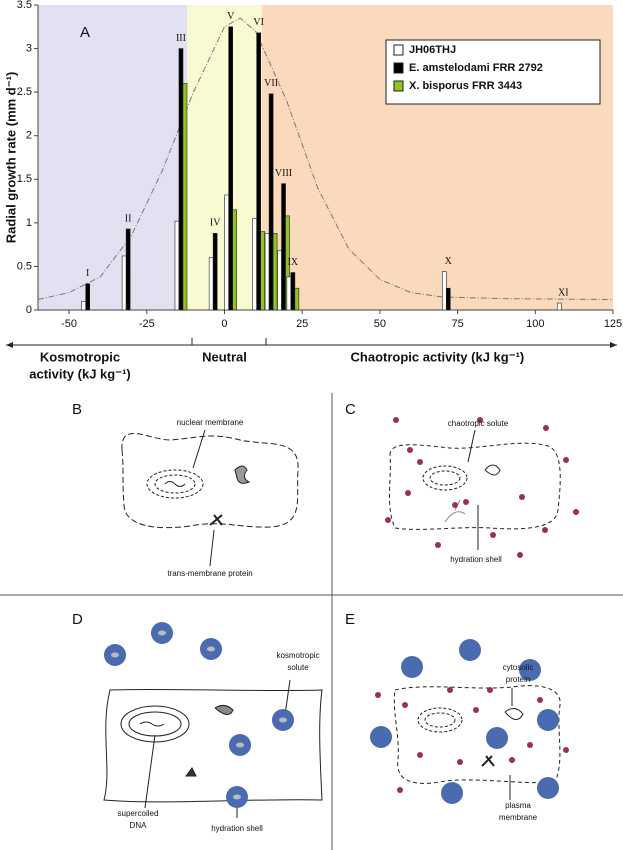  What do you see at coordinates (80, 356) in the screenshot?
I see `region-label: Kosmotropic` at bounding box center [80, 356].